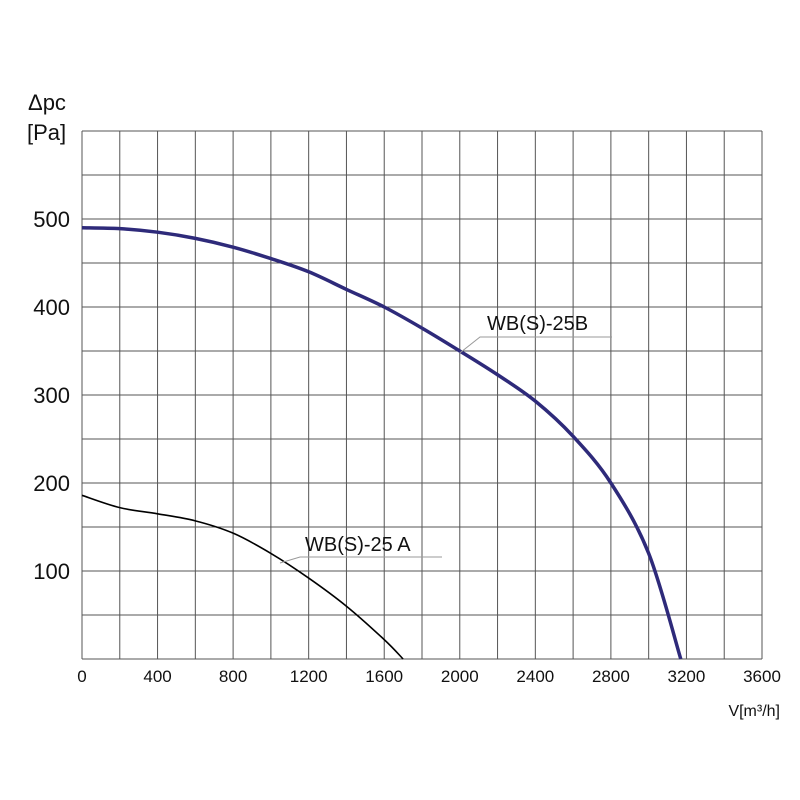 This screenshot has width=800, height=800. What do you see at coordinates (535, 676) in the screenshot?
I see `x-tick-label: 2400` at bounding box center [535, 676].